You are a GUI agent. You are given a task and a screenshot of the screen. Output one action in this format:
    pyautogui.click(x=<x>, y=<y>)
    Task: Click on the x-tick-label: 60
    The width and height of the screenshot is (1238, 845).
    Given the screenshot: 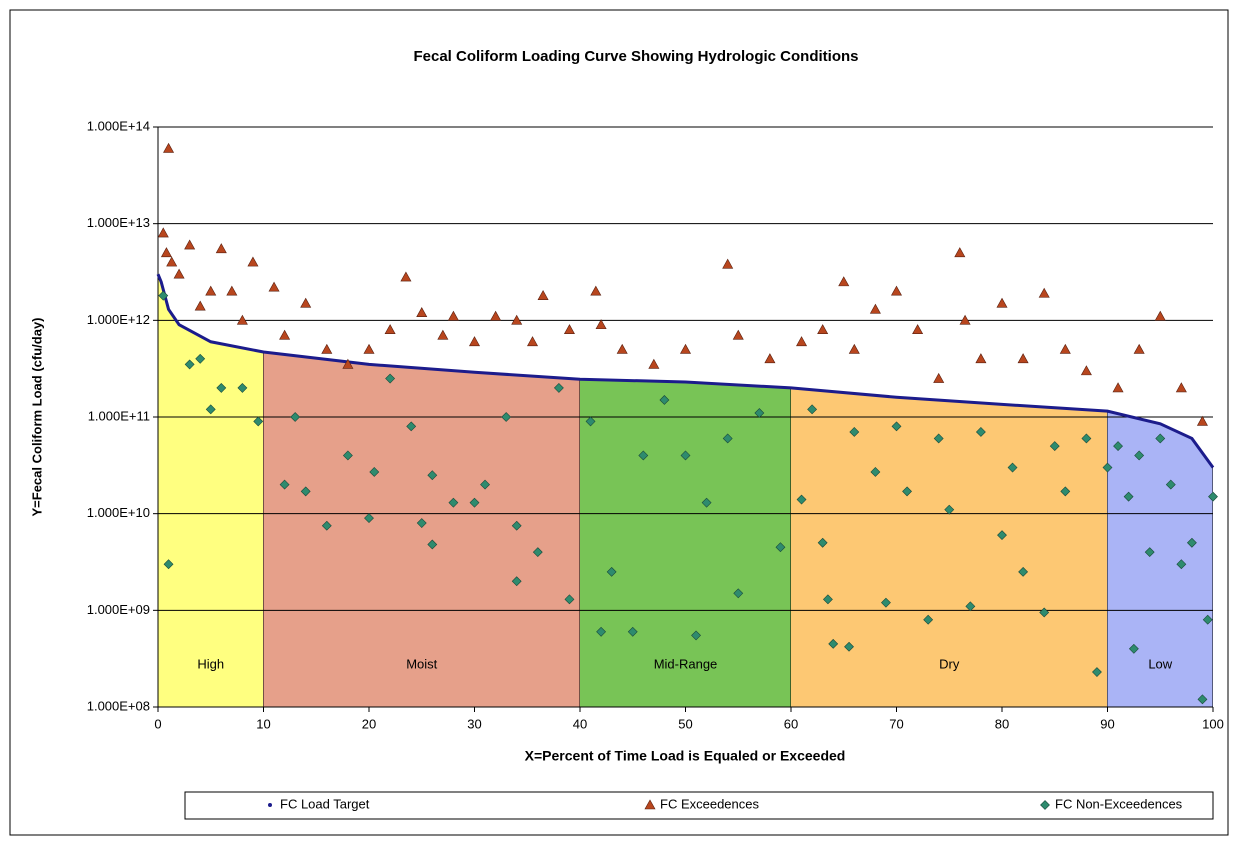 What is the action you would take?
    pyautogui.click(x=791, y=723)
    